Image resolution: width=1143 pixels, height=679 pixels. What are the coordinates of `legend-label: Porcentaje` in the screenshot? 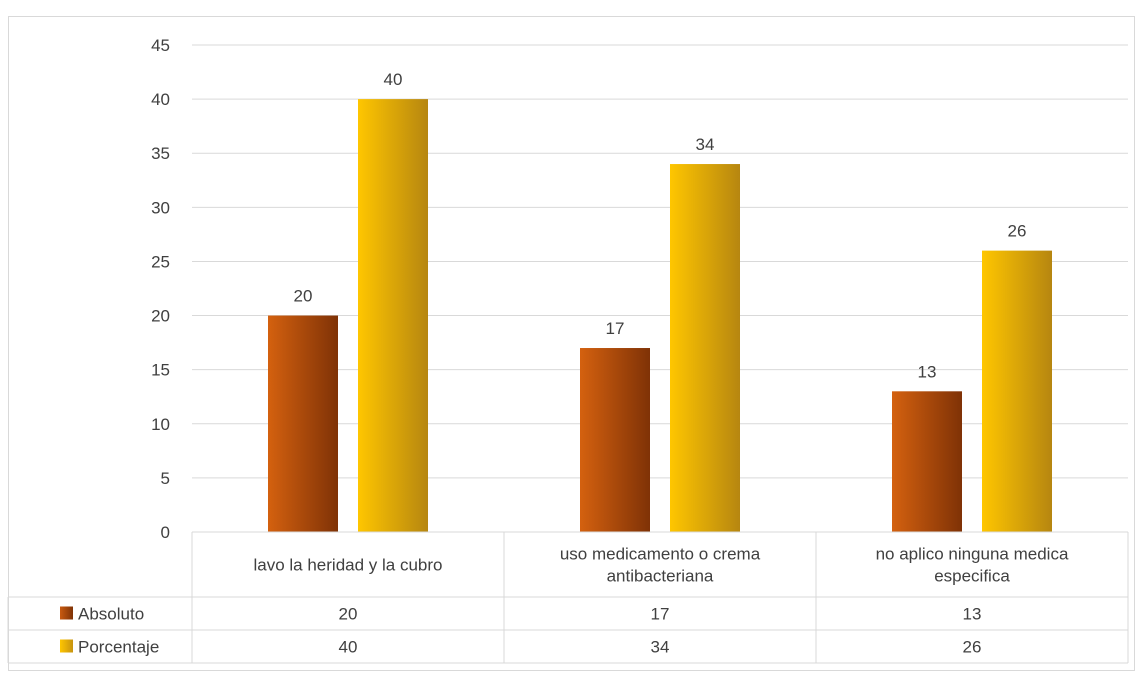 It's located at (118, 647).